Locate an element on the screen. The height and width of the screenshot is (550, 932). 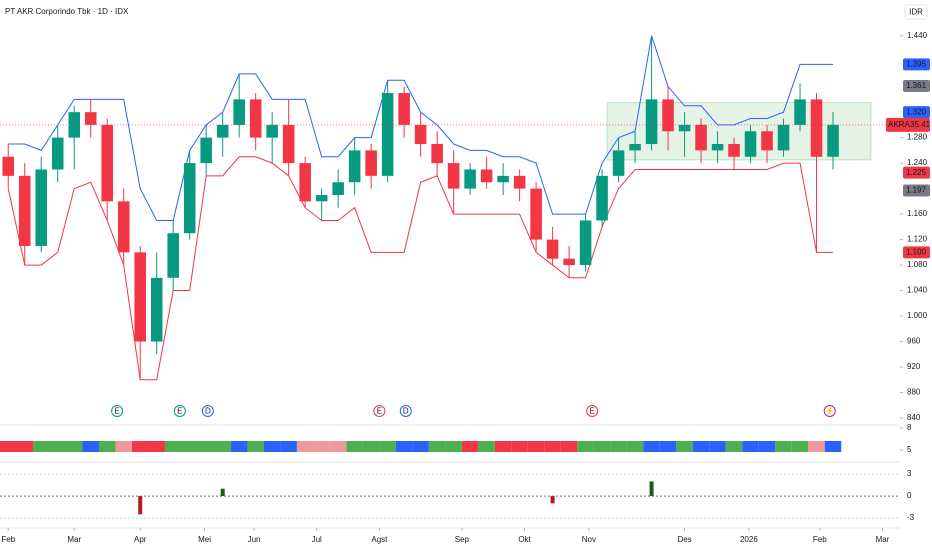
x-tick-label: Okt is located at coordinates (524, 539).